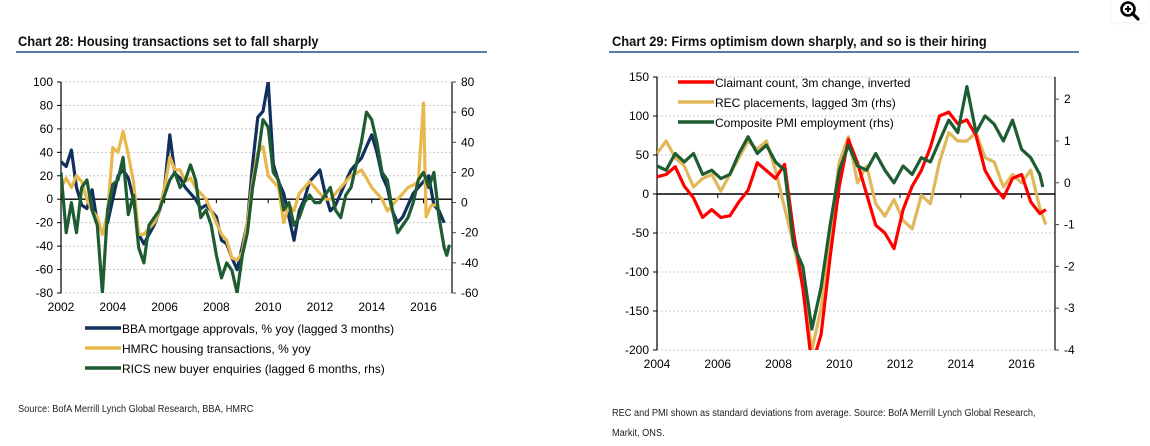 The image size is (1150, 446). I want to click on chart-29-source-line-2: Markit, ONS., so click(638, 433).